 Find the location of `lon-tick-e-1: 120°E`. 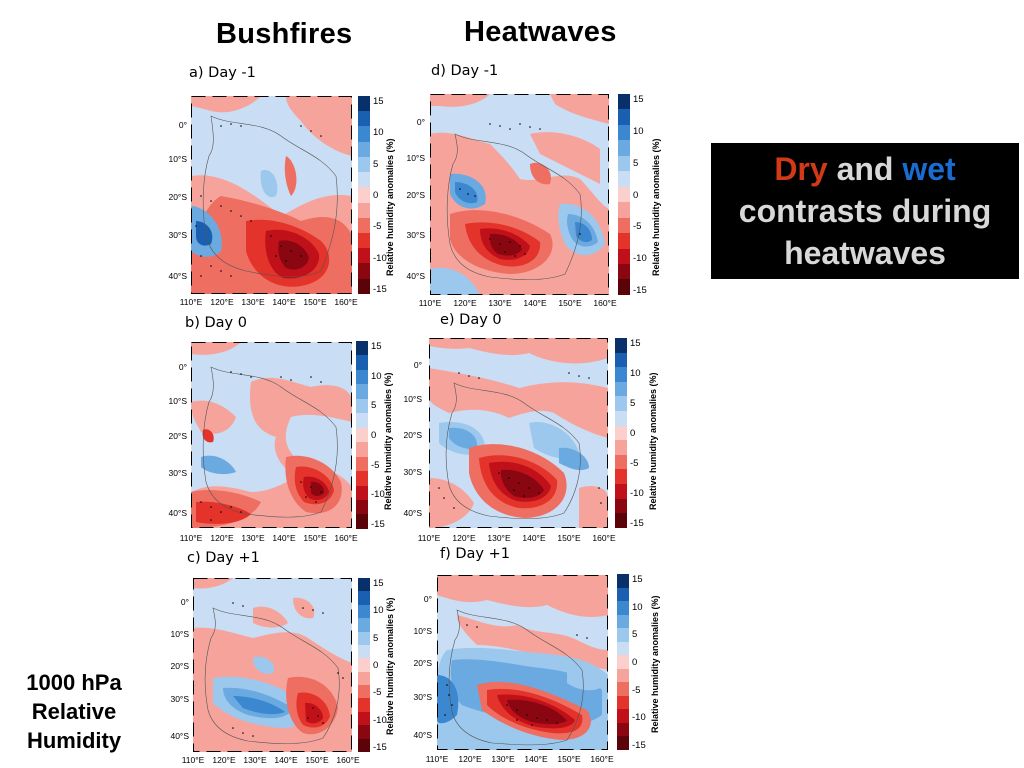

lon-tick-e-1: 120°E is located at coordinates (464, 538).